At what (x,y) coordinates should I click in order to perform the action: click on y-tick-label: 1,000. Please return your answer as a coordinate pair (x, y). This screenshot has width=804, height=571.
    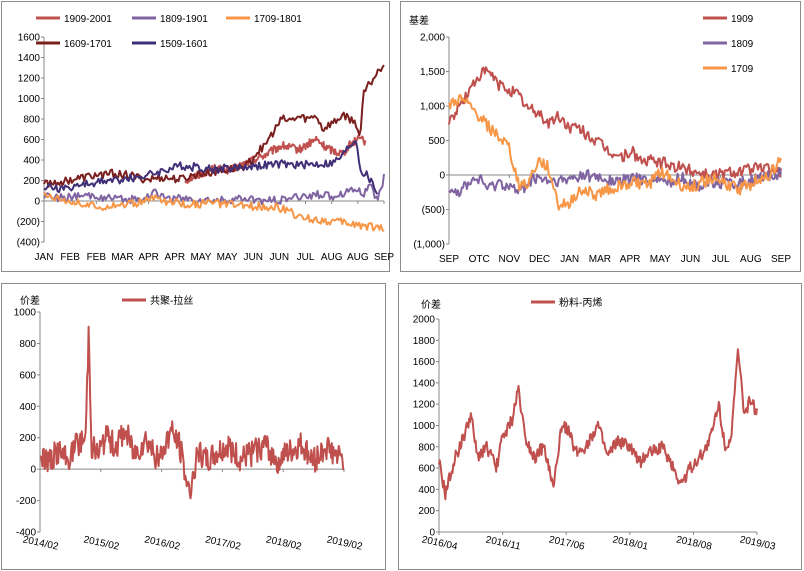
    Looking at the image, I should click on (432, 107).